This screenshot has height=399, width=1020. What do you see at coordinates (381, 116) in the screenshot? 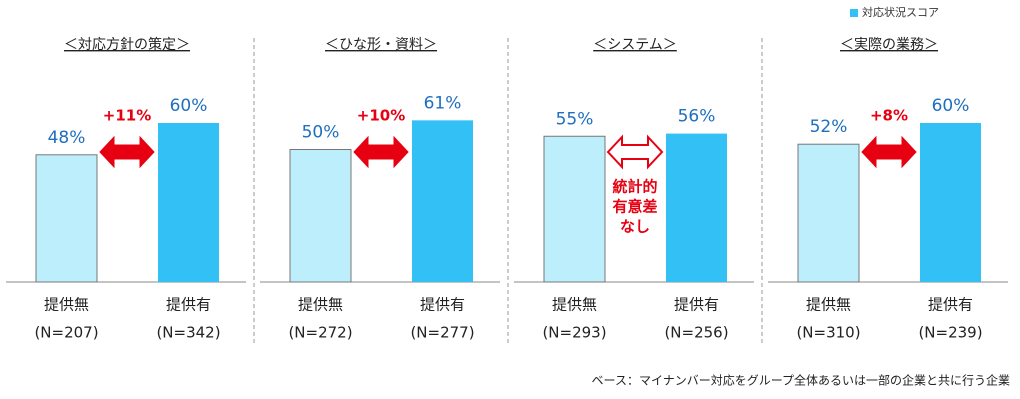
I see `annotation: +10%` at bounding box center [381, 116].